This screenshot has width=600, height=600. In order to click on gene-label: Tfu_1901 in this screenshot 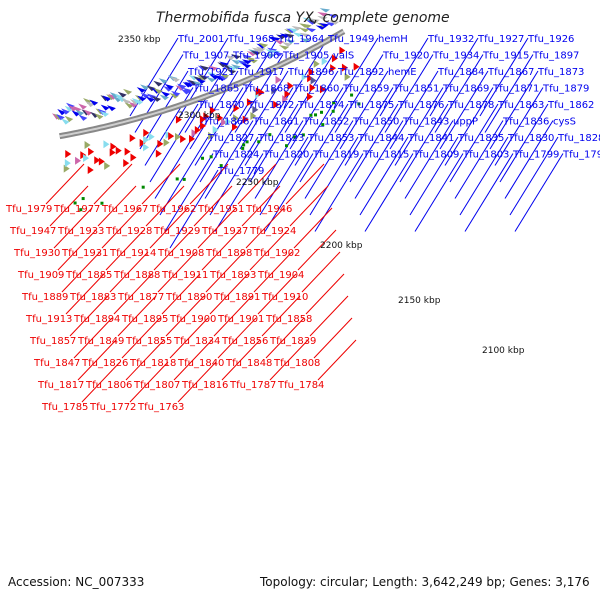, I will do `click(240, 319)`.